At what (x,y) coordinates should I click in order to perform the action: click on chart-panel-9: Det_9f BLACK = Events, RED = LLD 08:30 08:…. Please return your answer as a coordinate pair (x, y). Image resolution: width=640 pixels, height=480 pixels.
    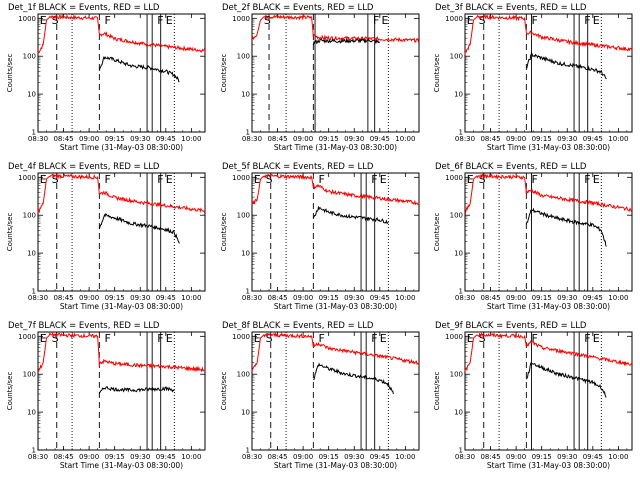
    Looking at the image, I should click on (533, 395).